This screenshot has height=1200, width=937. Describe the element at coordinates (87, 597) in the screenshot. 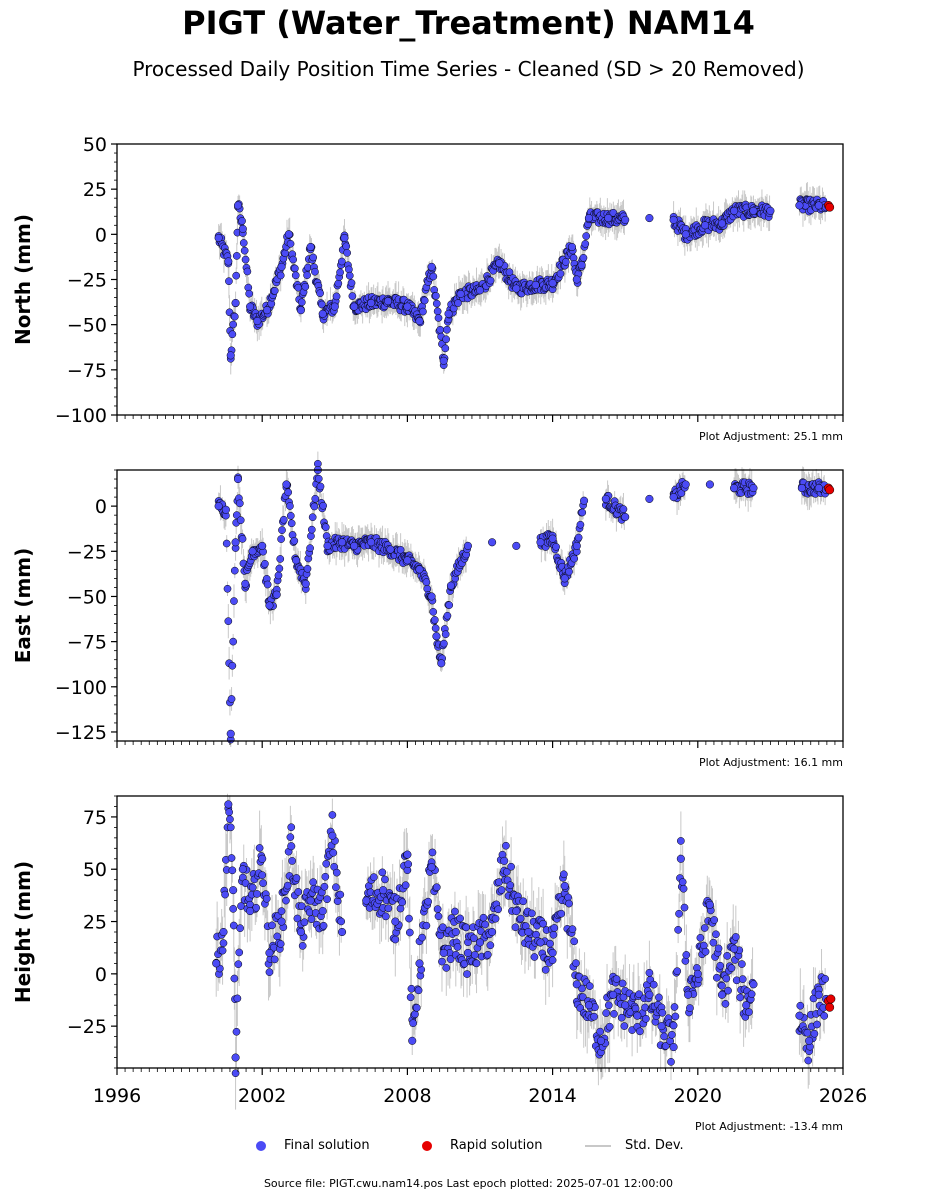

I see `y-tick-label: −50` at that location.